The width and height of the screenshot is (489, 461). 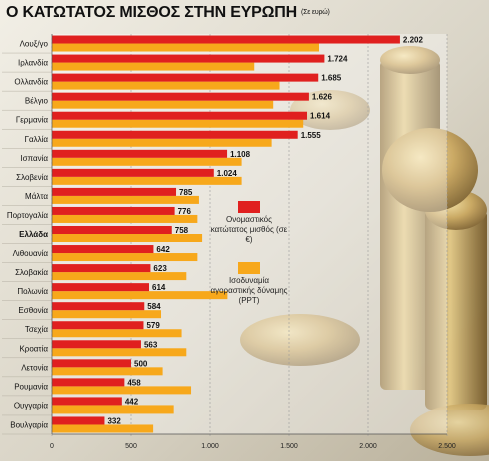 What do you see at coordinates (337, 59) in the screenshot?
I see `value-label: 1.724` at bounding box center [337, 59].